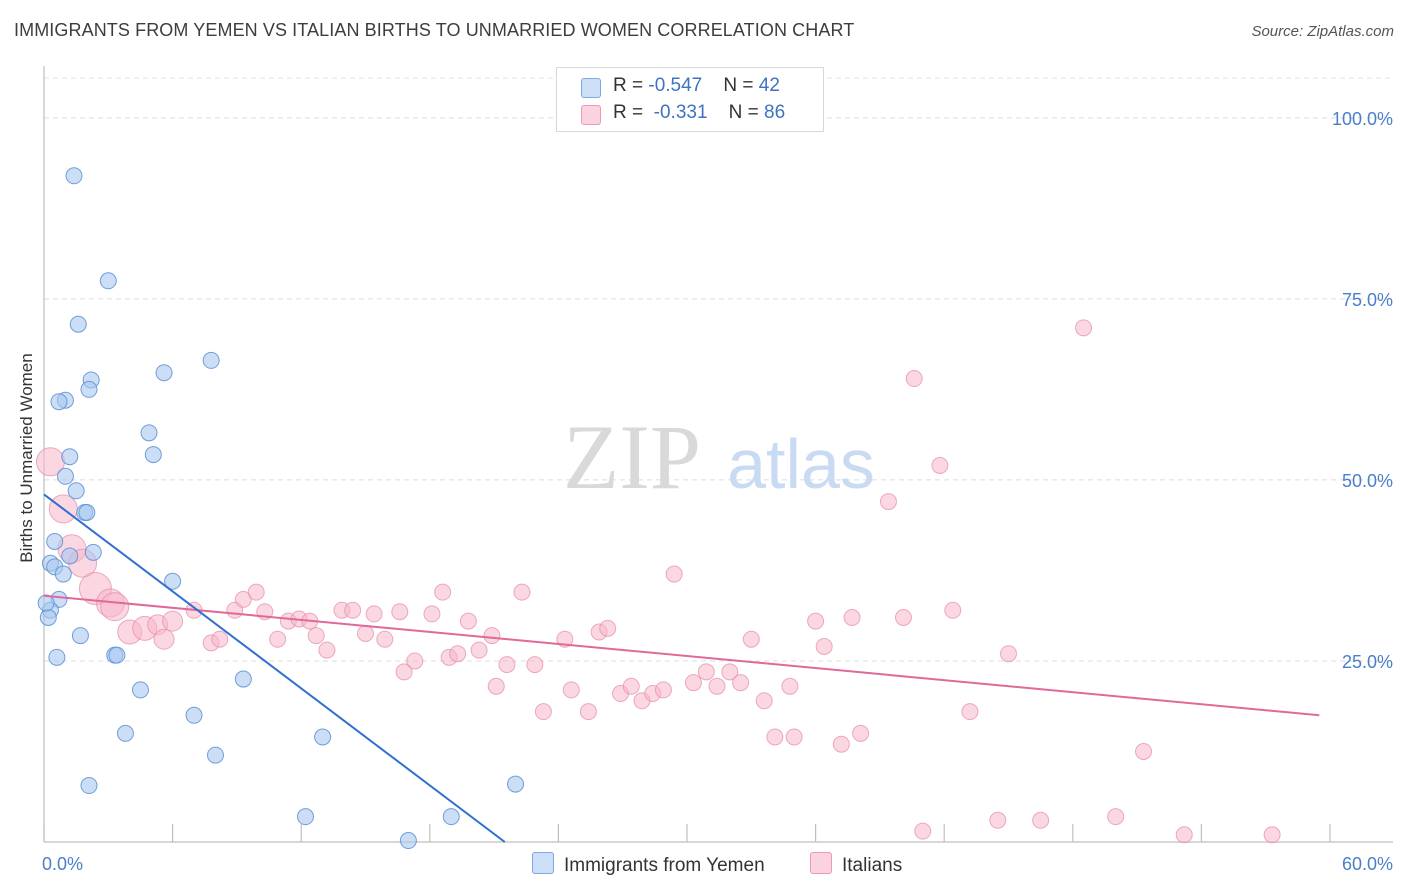 The height and width of the screenshot is (892, 1406). What do you see at coordinates (1322, 31) in the screenshot?
I see `chart-source: Source: ZipAtlas.com` at bounding box center [1322, 31].